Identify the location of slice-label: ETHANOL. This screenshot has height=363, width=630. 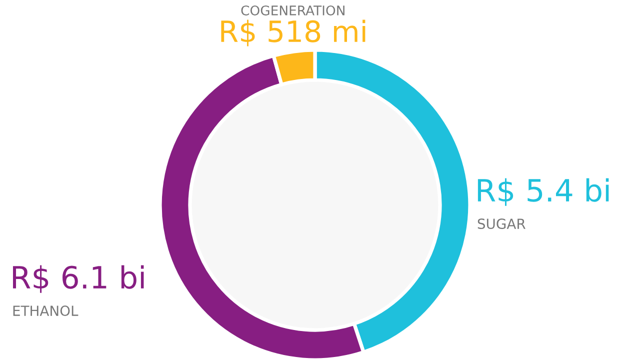
(45, 311).